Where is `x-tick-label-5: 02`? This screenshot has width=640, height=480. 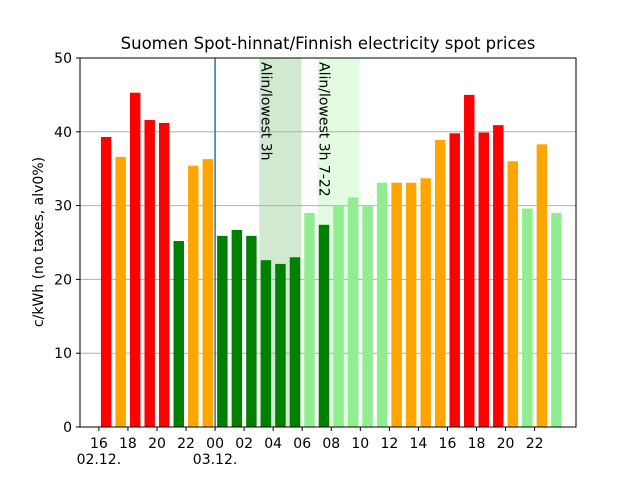
x-tick-label-5: 02 is located at coordinates (244, 444).